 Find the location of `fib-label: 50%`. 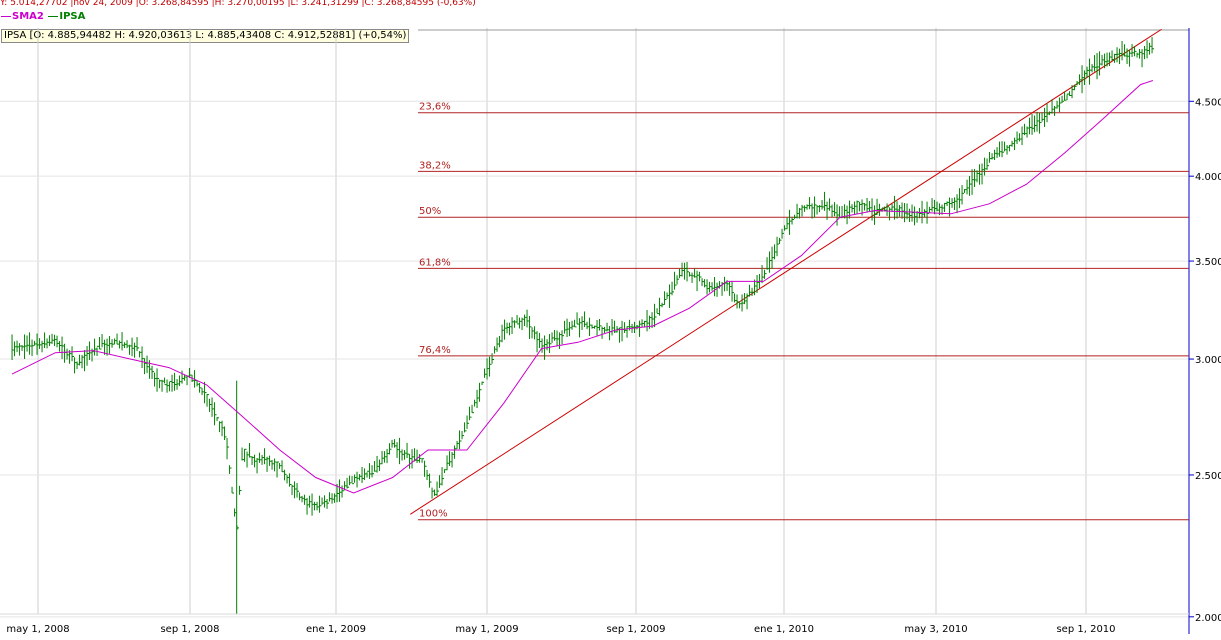

fib-label: 50% is located at coordinates (430, 211).